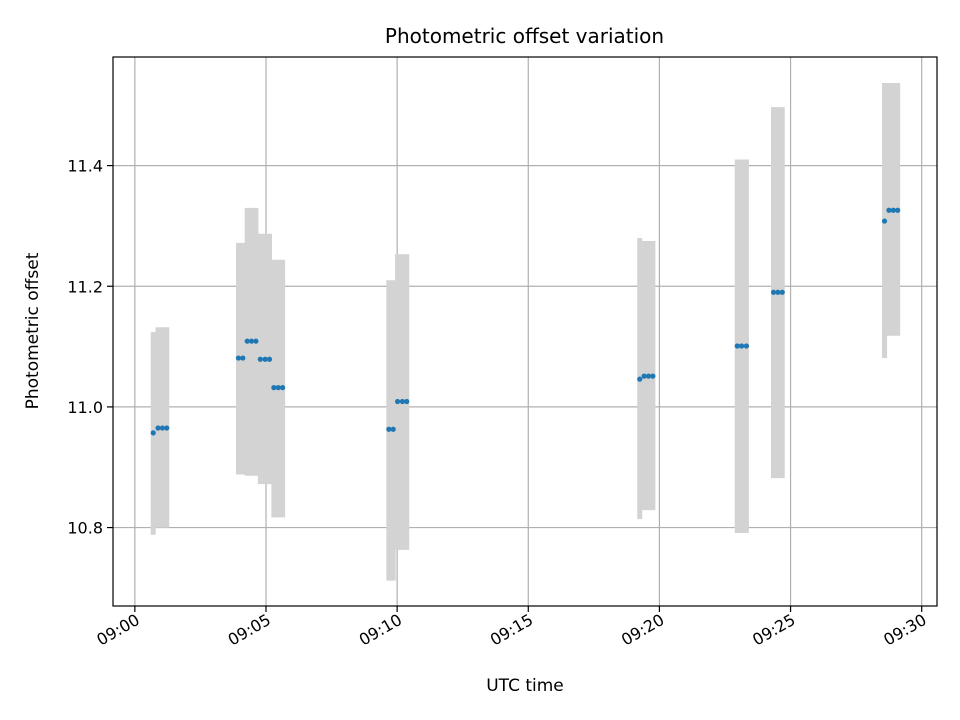  Describe the element at coordinates (85, 286) in the screenshot. I see `y-tick-label: 11.2` at that location.